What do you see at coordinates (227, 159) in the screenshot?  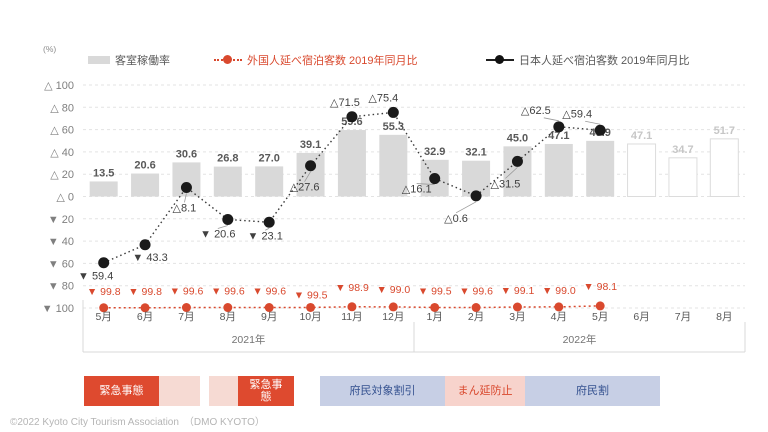 I see `bar-value-label: 26.8` at bounding box center [227, 159].